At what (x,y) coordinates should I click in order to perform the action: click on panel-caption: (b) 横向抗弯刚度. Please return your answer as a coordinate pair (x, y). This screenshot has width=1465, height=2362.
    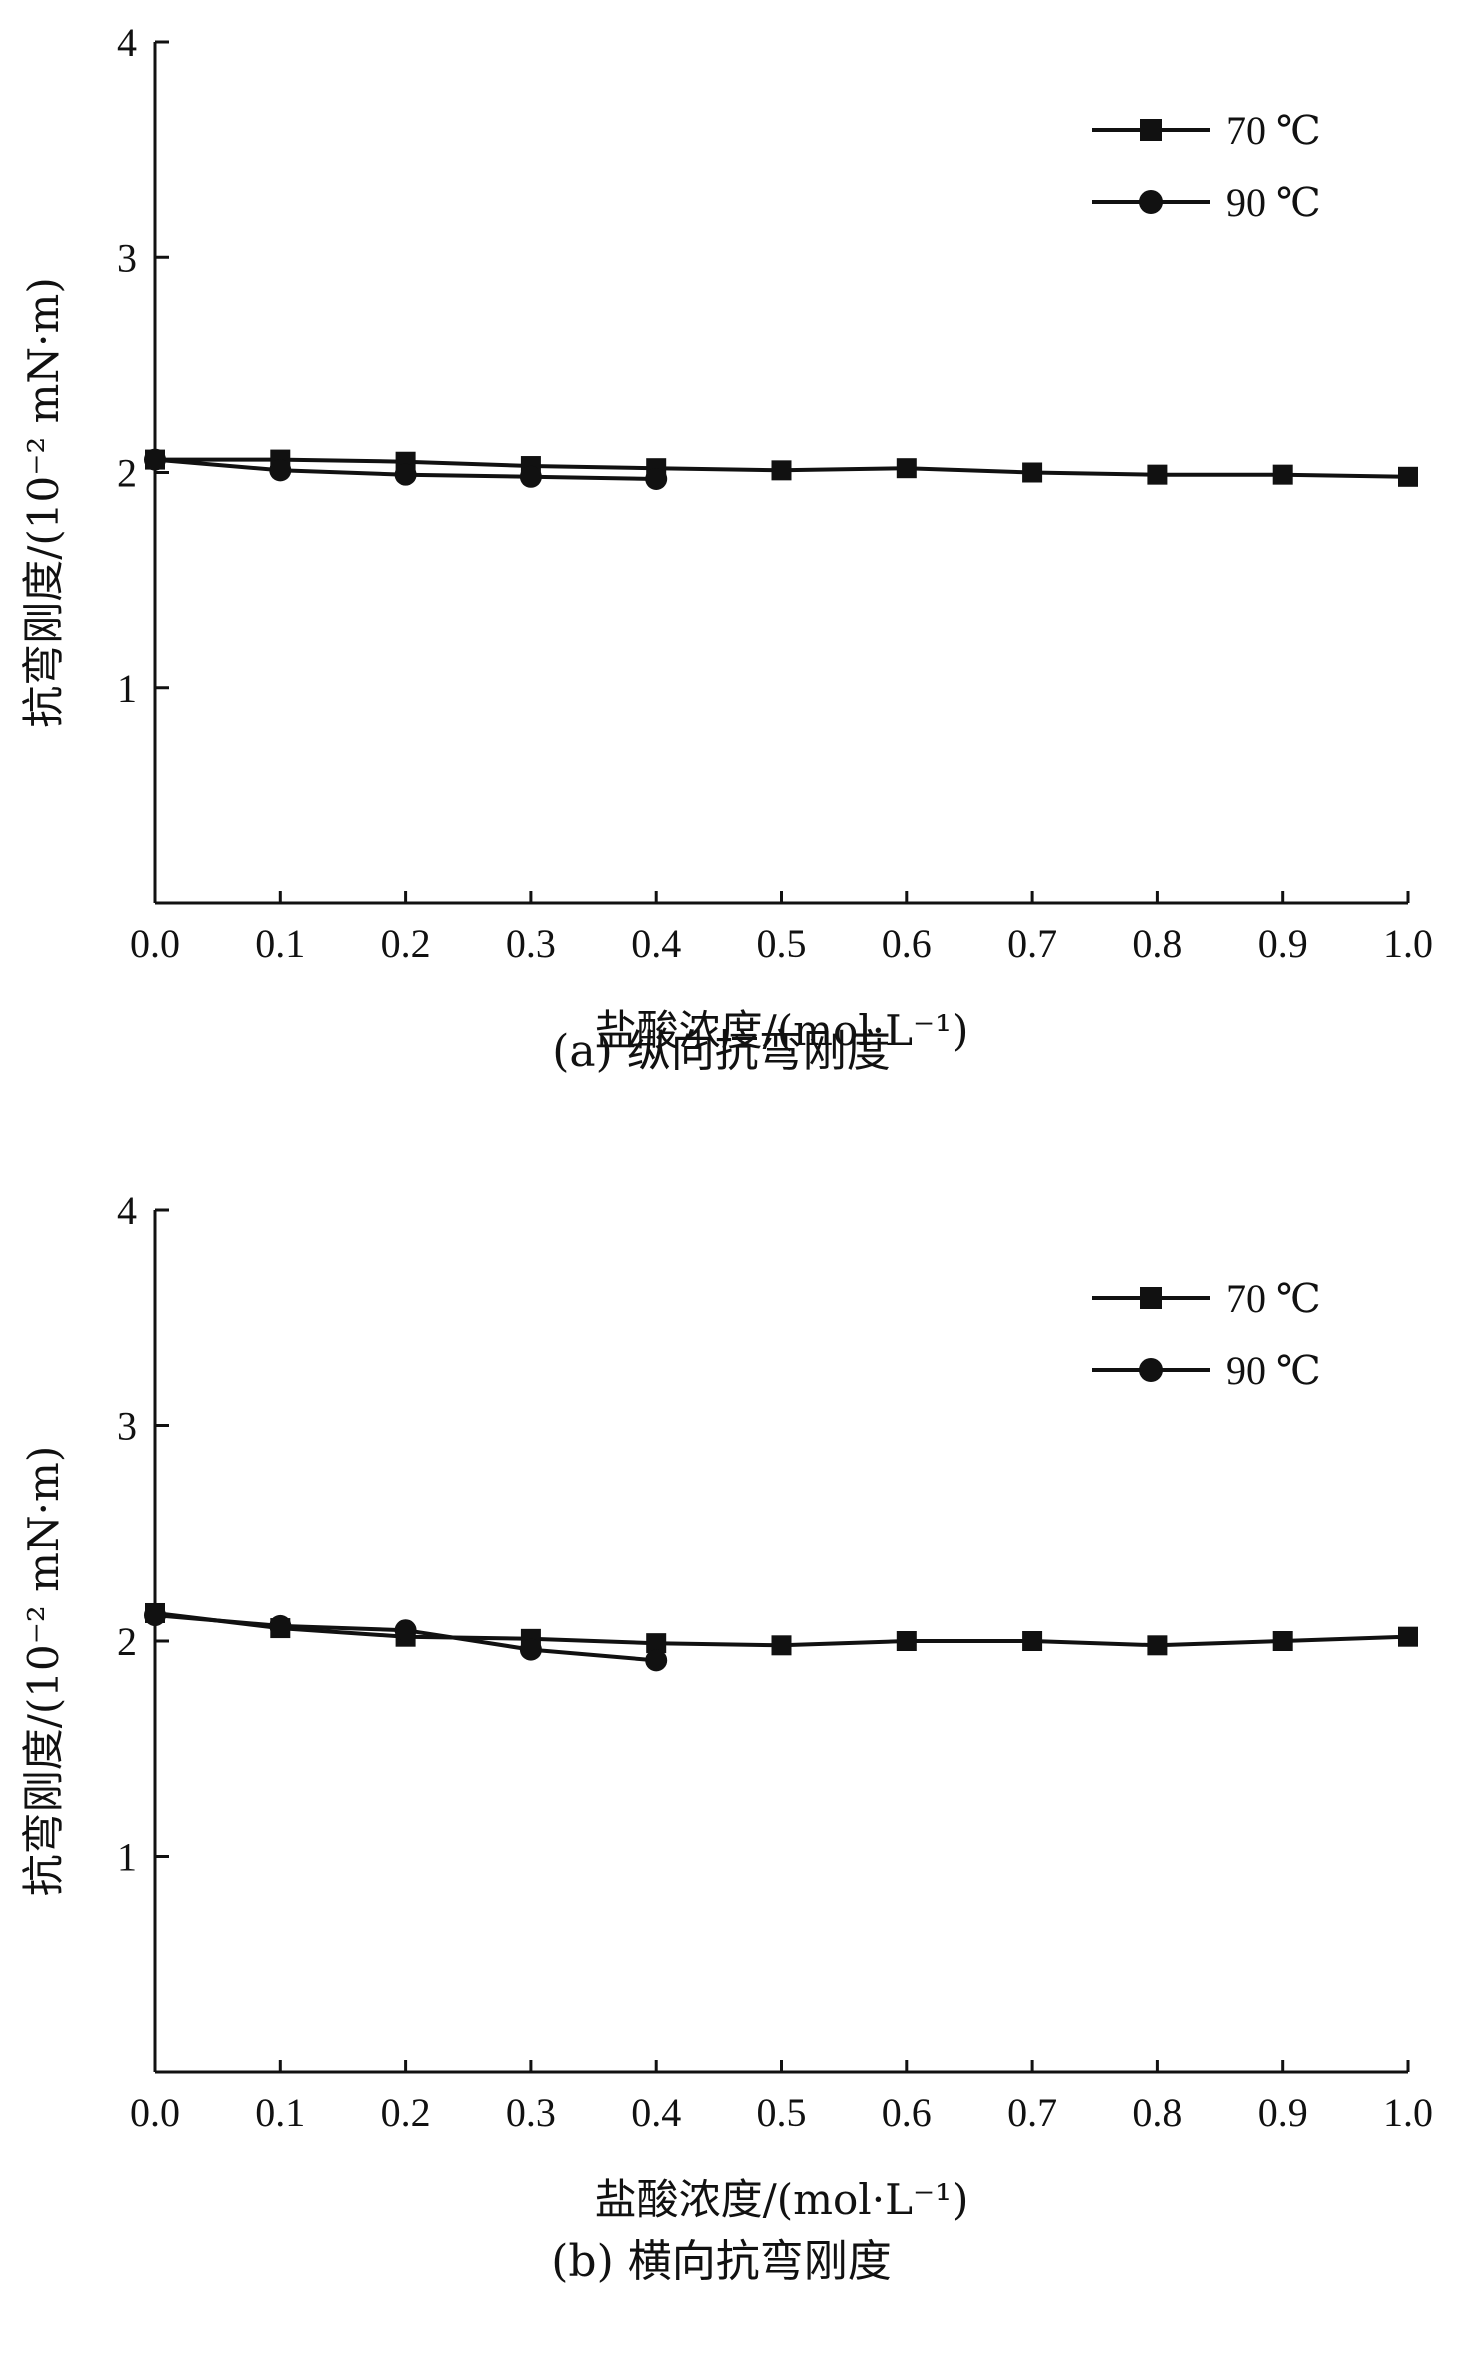
    Looking at the image, I should click on (721, 2261).